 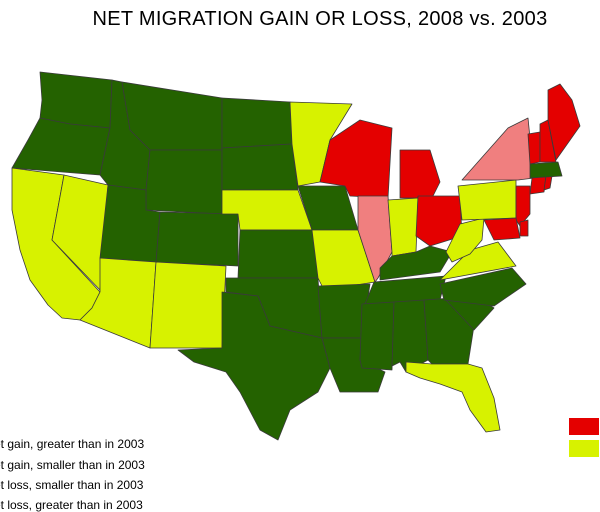 What do you see at coordinates (257, 123) in the screenshot?
I see `state-north-dakota` at bounding box center [257, 123].